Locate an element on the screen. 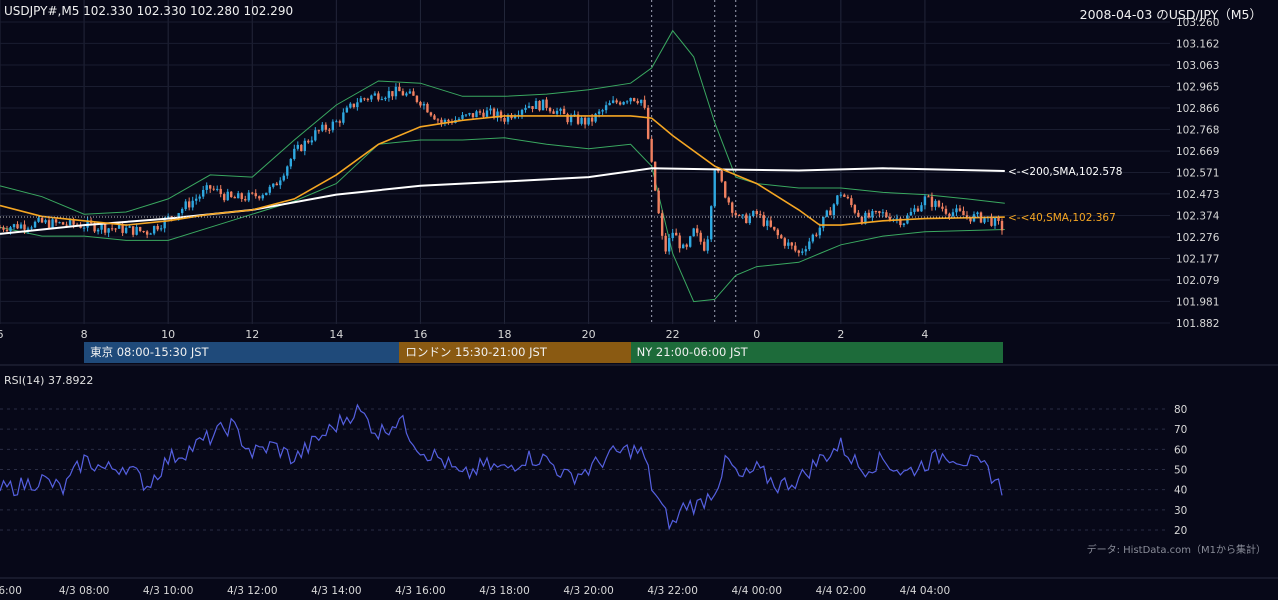  time-axis-label: 4/3 12:00 is located at coordinates (252, 591).